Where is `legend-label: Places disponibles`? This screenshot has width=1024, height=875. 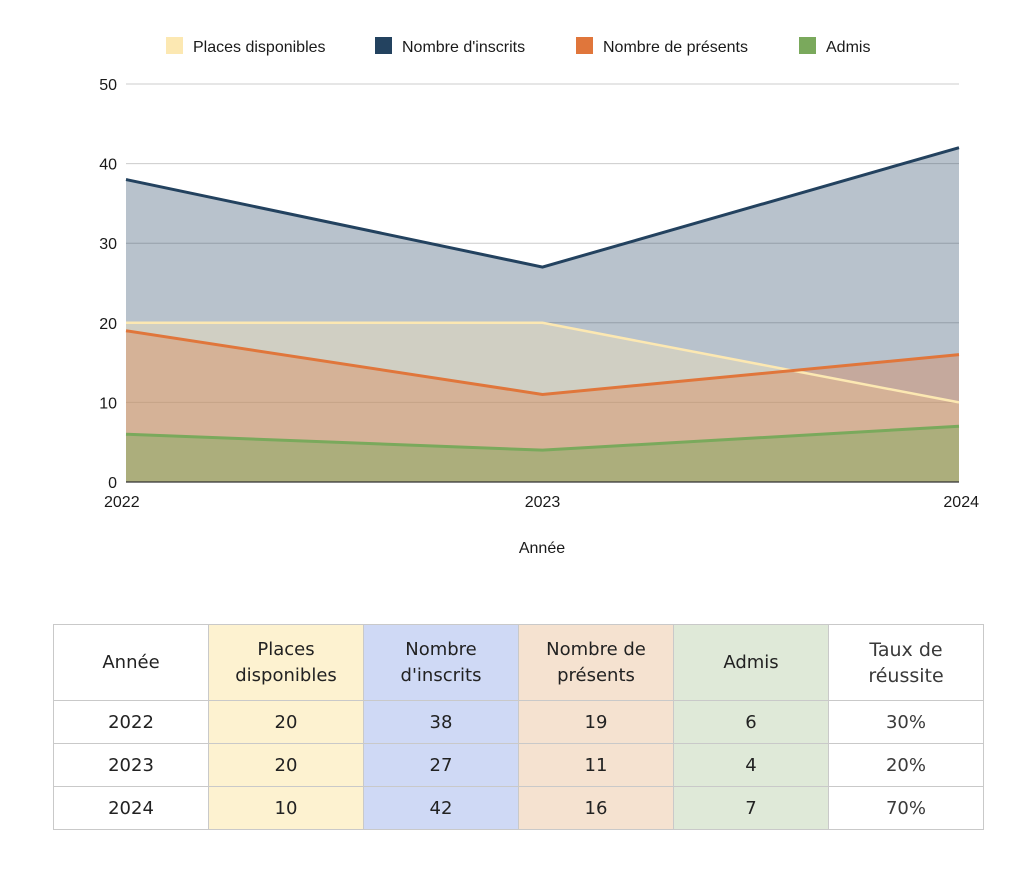
legend-label: Places disponibles is located at coordinates (259, 47).